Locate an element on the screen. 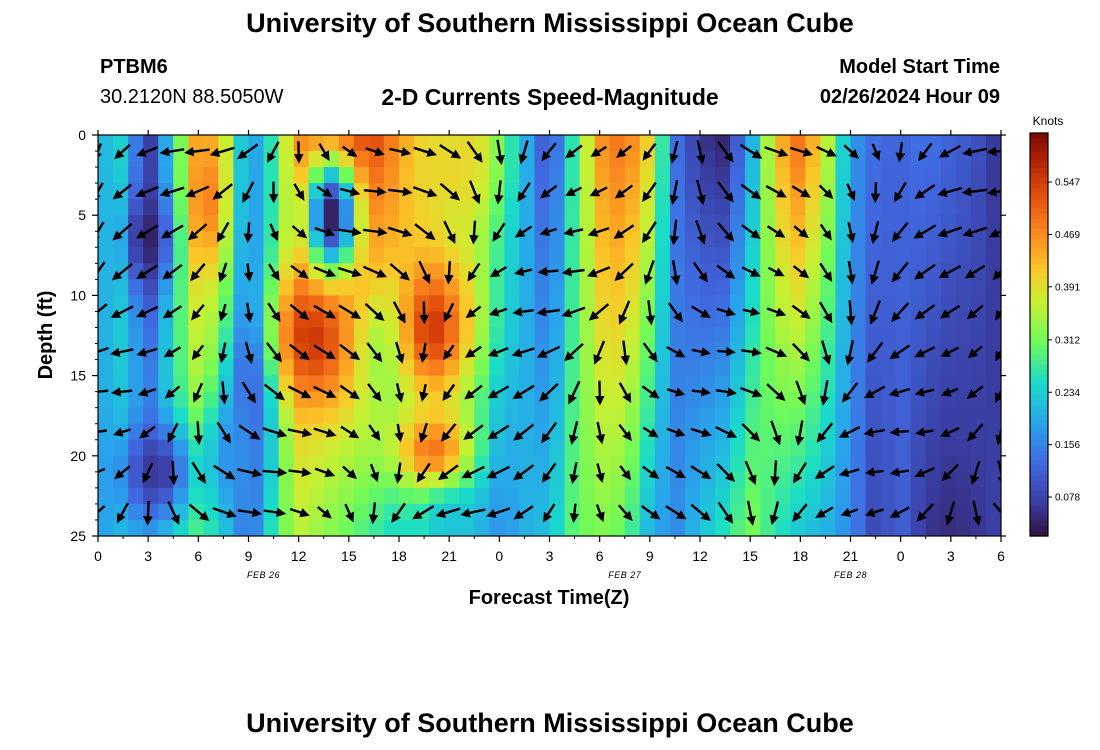 The width and height of the screenshot is (1100, 750). plot-title: 2-D Currents Speed-Magnitude is located at coordinates (550, 97).